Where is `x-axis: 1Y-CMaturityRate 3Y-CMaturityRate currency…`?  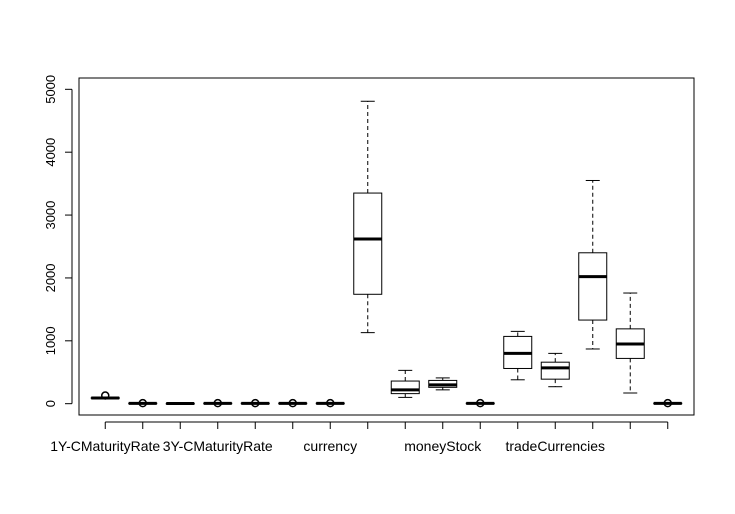 x-axis: 1Y-CMaturityRate 3Y-CMaturityRate currency… is located at coordinates (359, 437).